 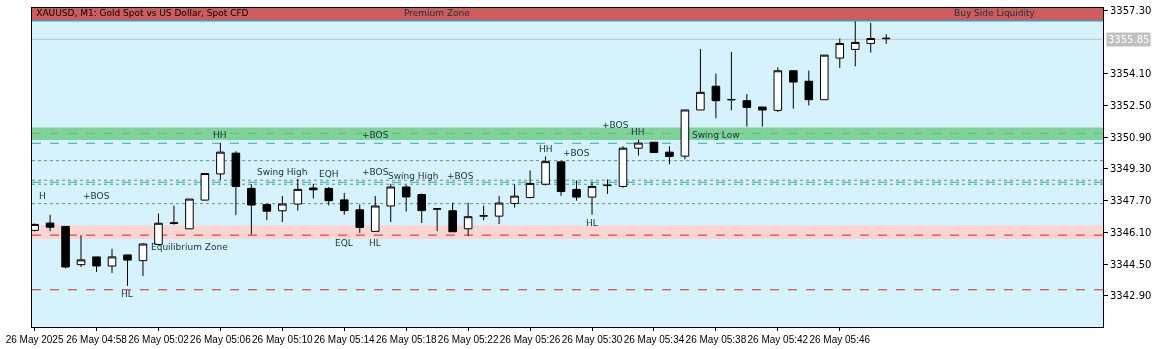 What do you see at coordinates (190, 247) in the screenshot?
I see `annotation: Equilibrium Zone` at bounding box center [190, 247].